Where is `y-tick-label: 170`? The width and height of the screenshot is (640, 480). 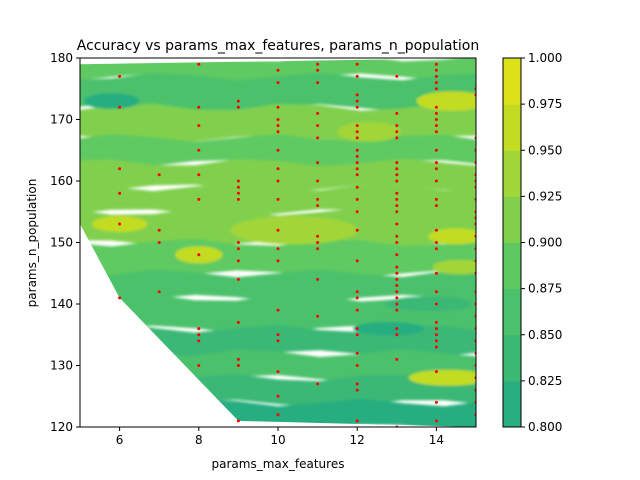 y-tick-label: 170 is located at coordinates (61, 120).